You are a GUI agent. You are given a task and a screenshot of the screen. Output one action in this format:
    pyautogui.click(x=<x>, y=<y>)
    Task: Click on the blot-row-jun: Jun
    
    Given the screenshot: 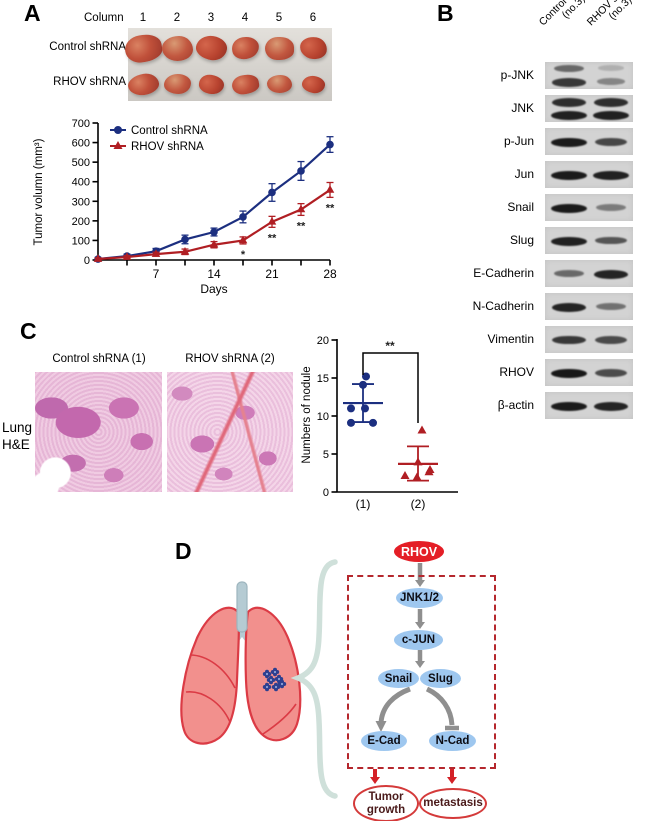 What is the action you would take?
    pyautogui.click(x=545, y=174)
    